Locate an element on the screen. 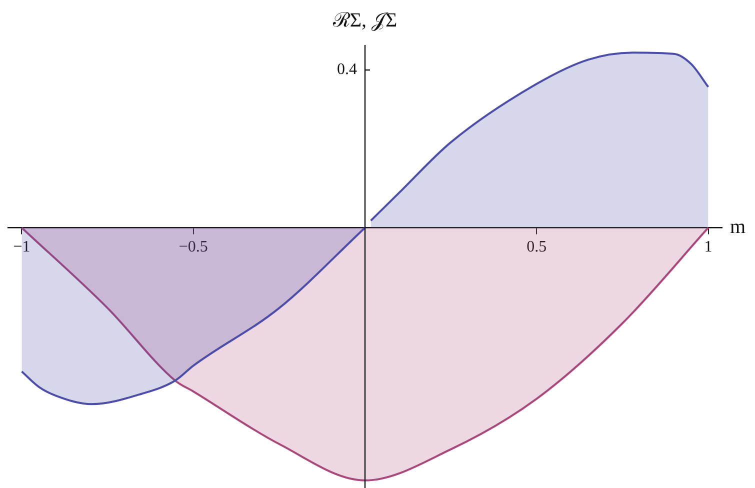 Image resolution: width=755 pixels, height=488 pixels. x-tick-label: −0.5 is located at coordinates (193, 247).